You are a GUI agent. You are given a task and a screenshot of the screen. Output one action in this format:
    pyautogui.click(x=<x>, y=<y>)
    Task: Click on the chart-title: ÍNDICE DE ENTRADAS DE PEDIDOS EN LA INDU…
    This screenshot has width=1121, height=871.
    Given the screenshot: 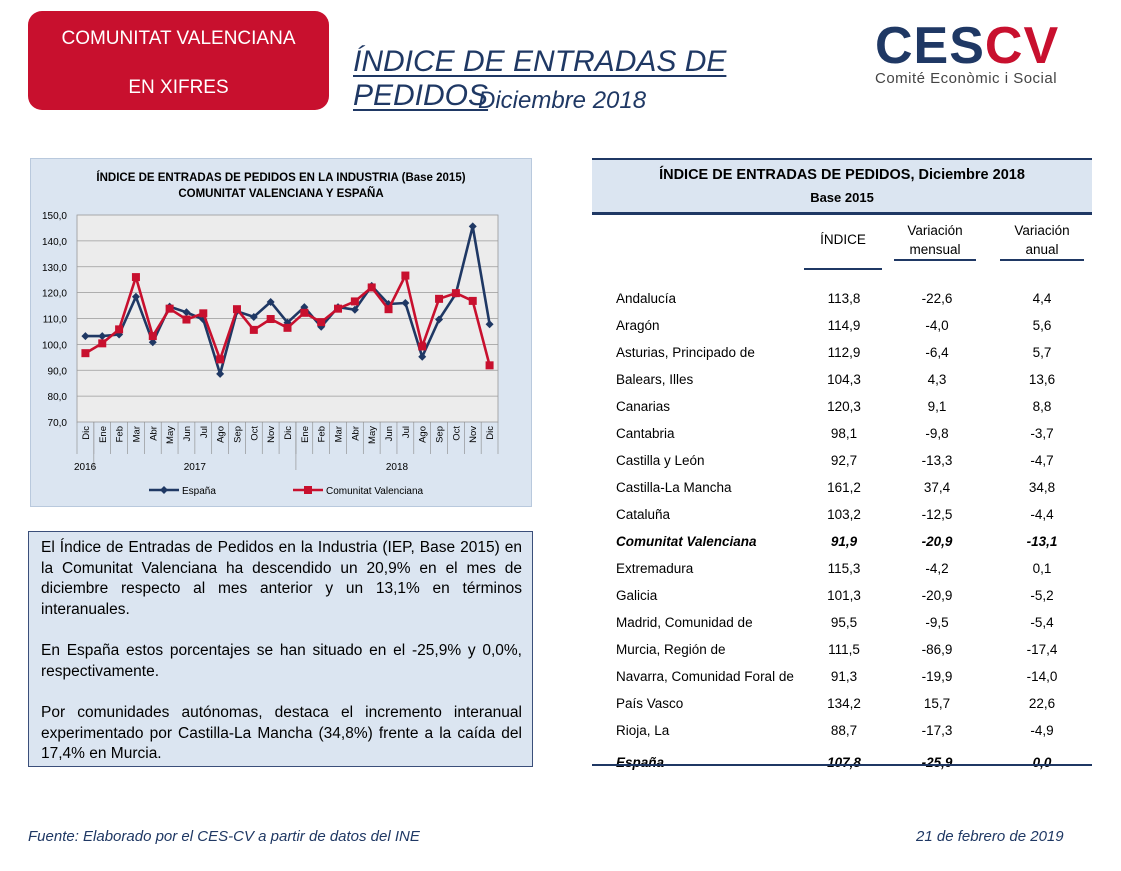 What is the action you would take?
    pyautogui.click(x=280, y=177)
    